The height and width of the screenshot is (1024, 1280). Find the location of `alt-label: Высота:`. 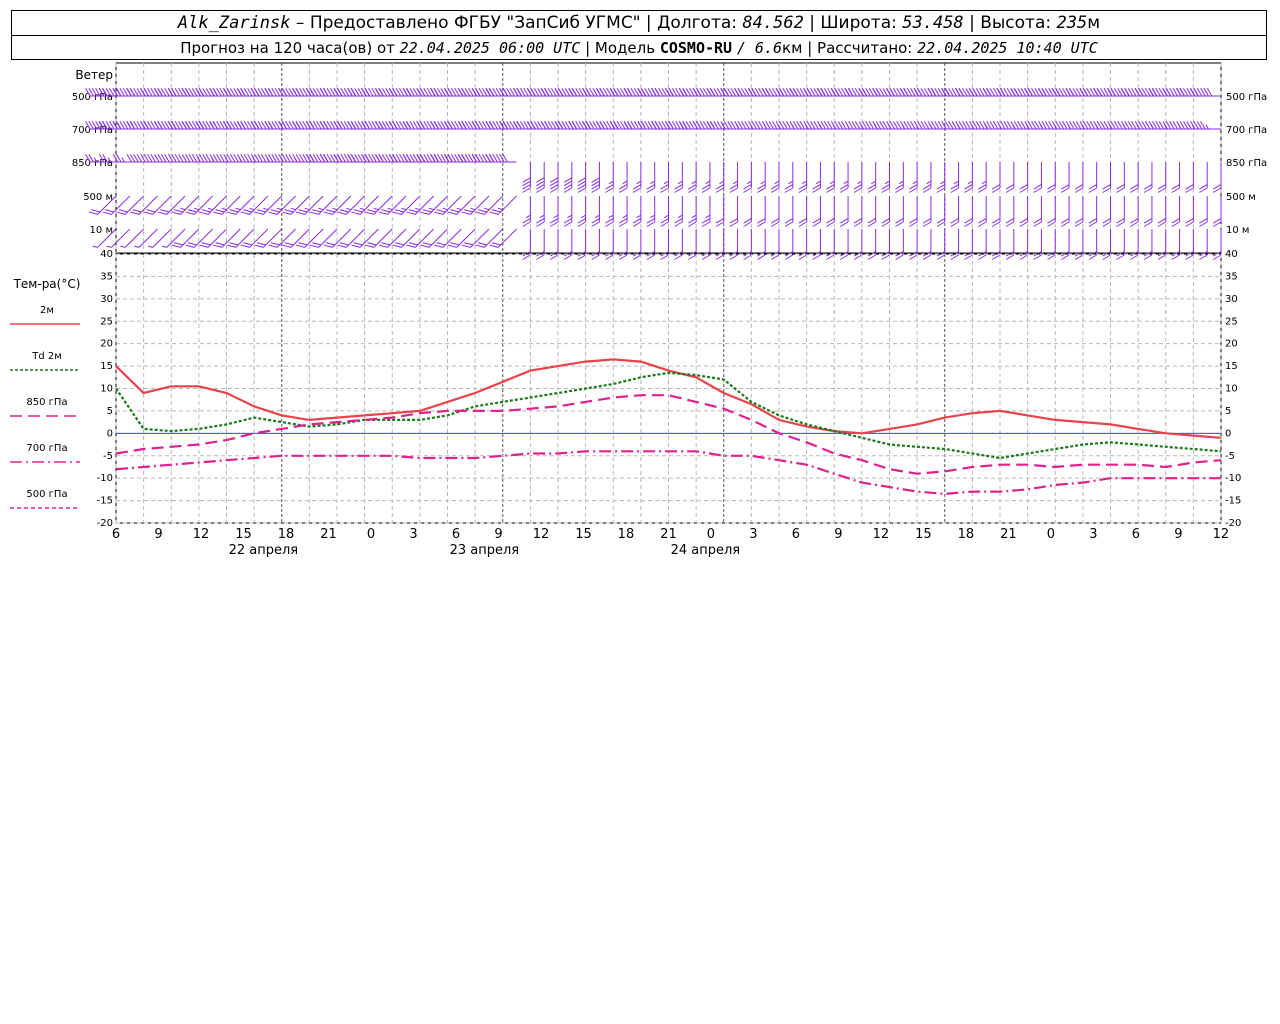

alt-label: Высота: is located at coordinates (1016, 23).